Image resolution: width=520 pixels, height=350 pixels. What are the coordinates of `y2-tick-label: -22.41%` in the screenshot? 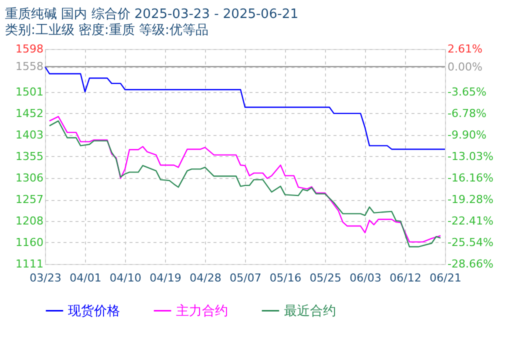 It's located at (471, 221).